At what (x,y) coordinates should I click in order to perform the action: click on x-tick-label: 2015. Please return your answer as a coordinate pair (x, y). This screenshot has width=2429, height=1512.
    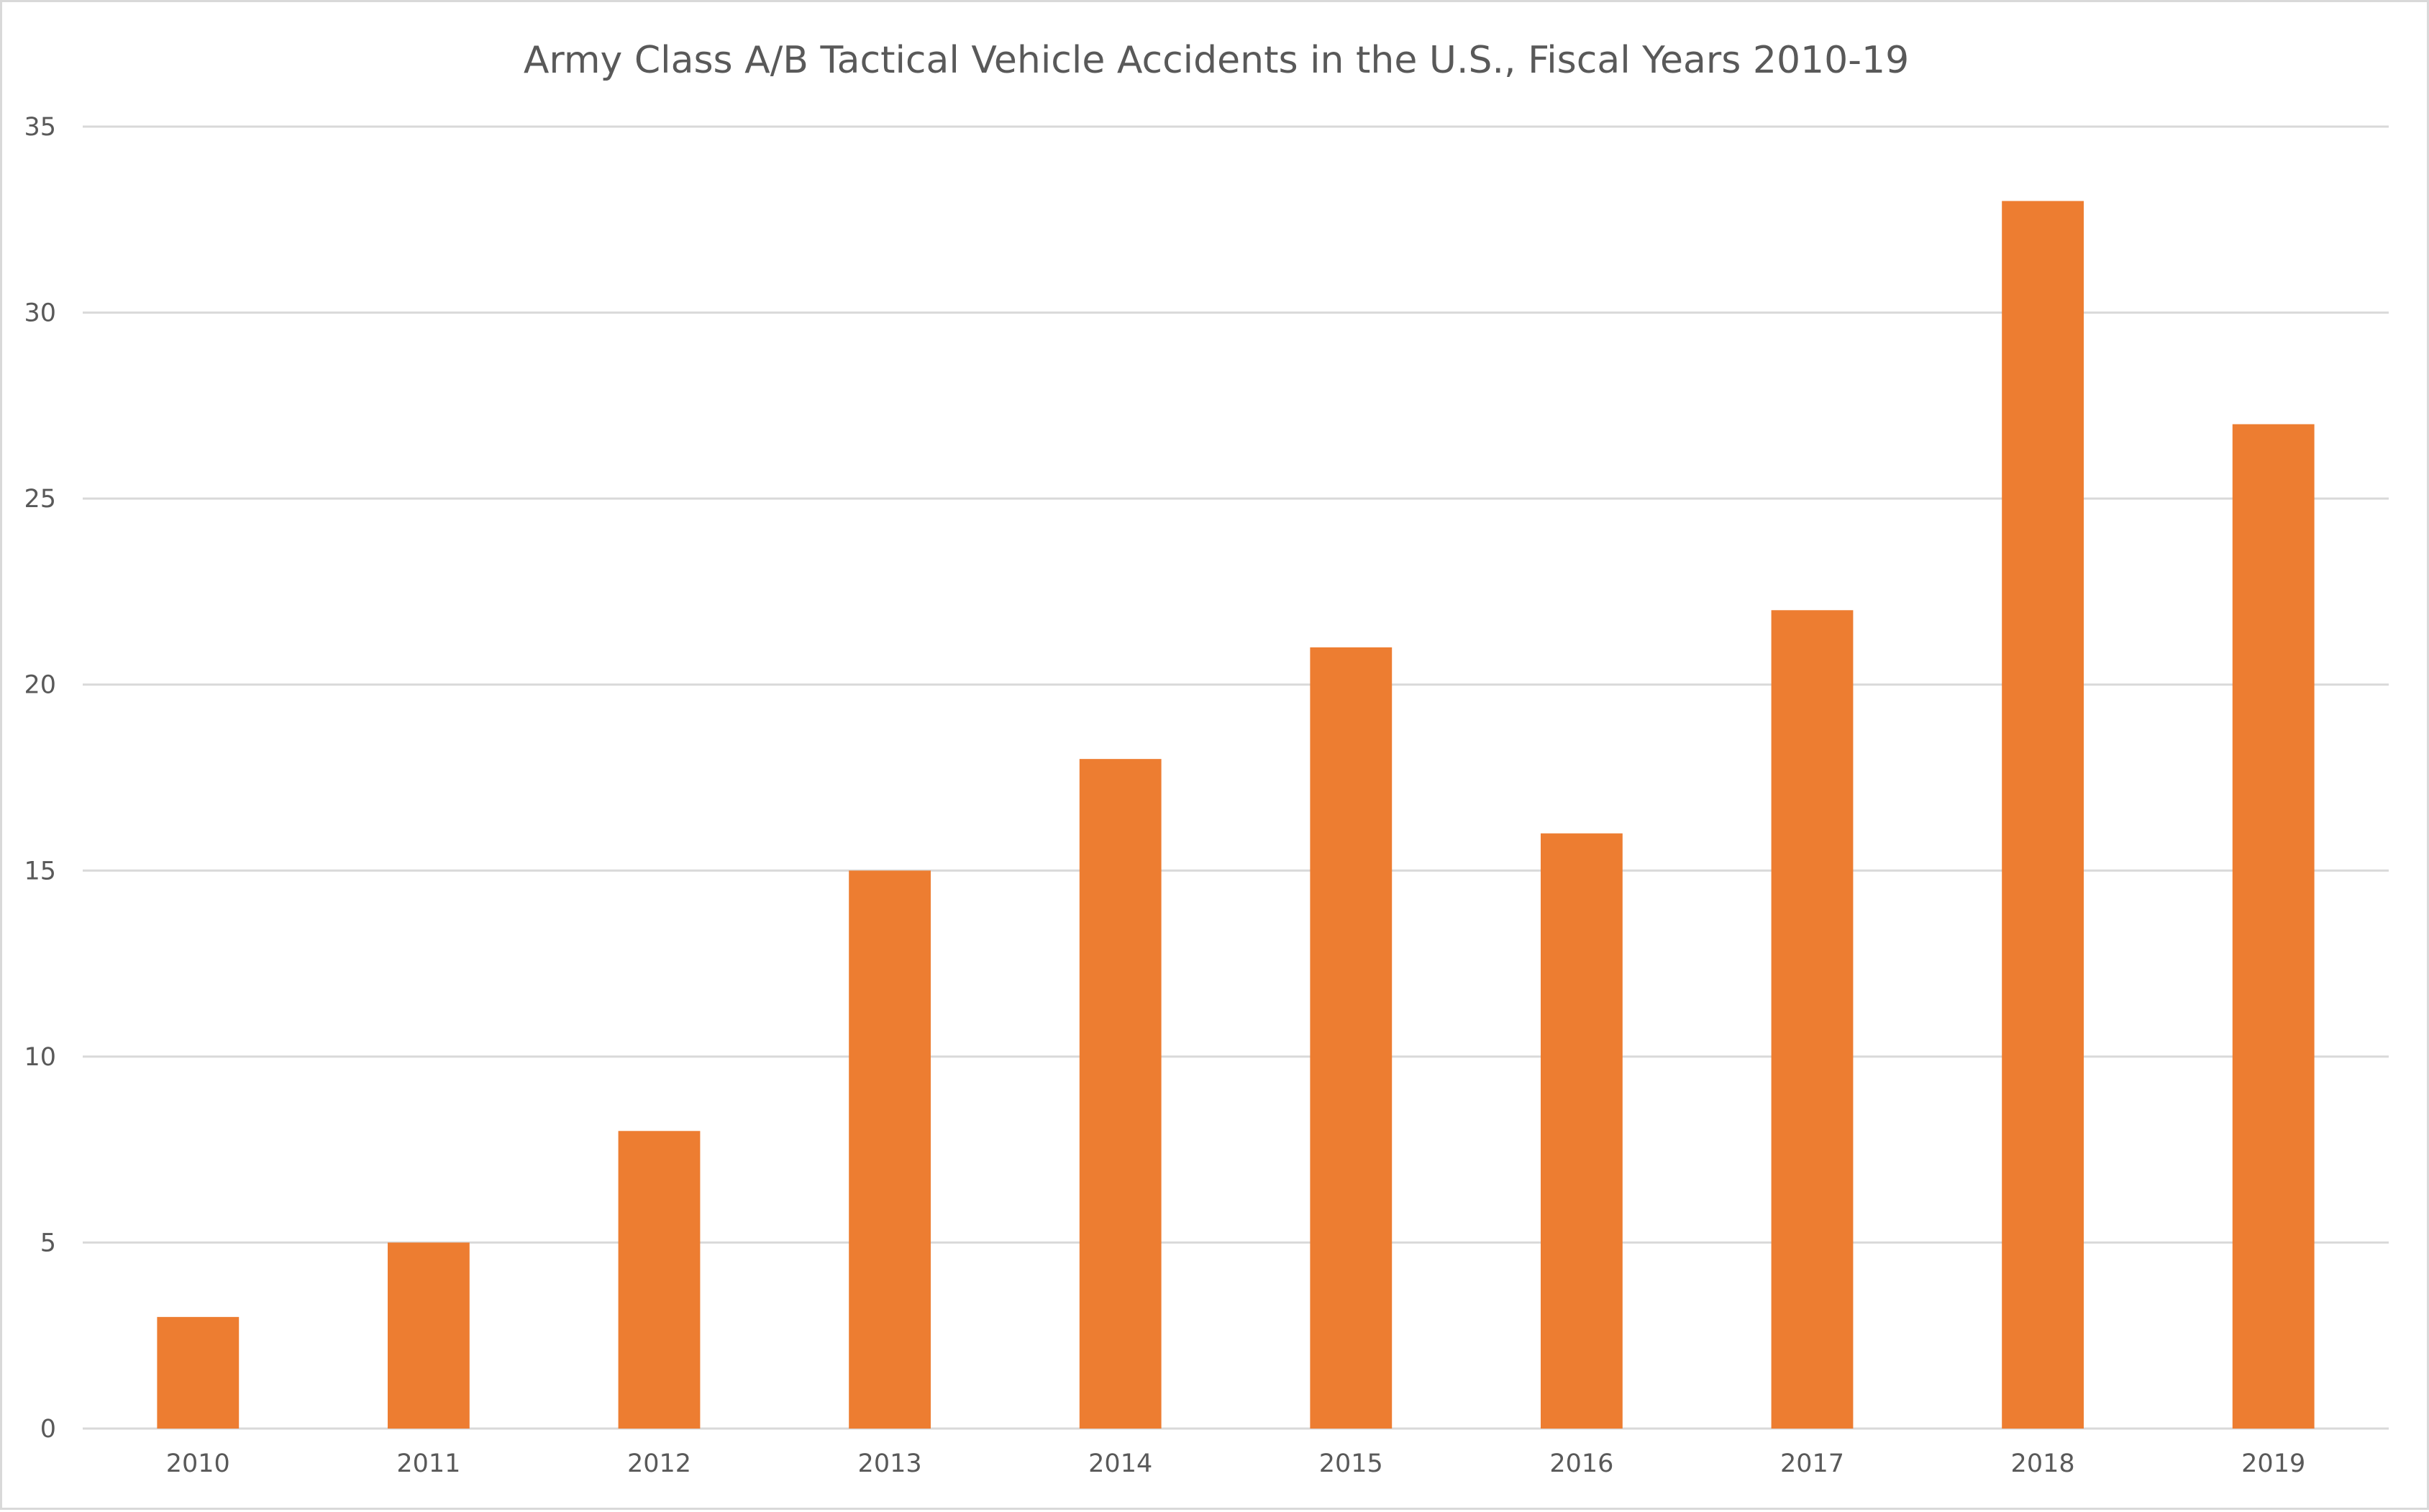
    Looking at the image, I should click on (1351, 1463).